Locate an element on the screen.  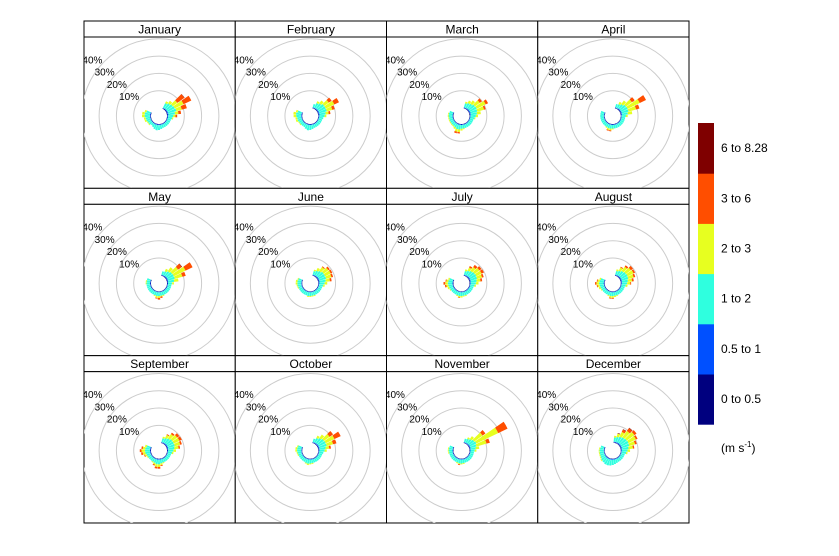
windrose-panel: May 10%20%30%40% is located at coordinates (159, 272).